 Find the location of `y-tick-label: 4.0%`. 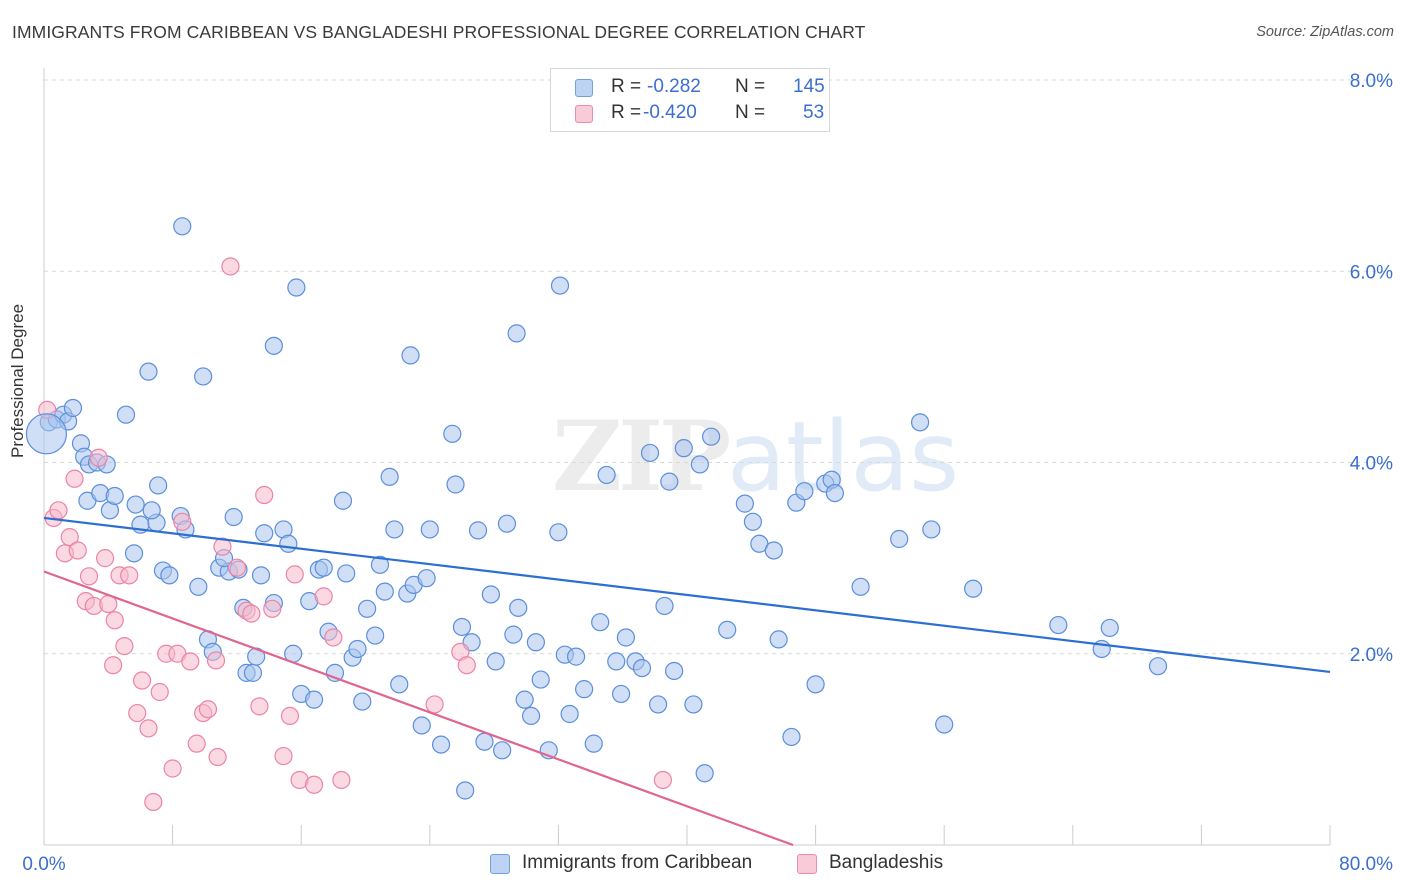

y-tick-label: 4.0% is located at coordinates (1371, 464).